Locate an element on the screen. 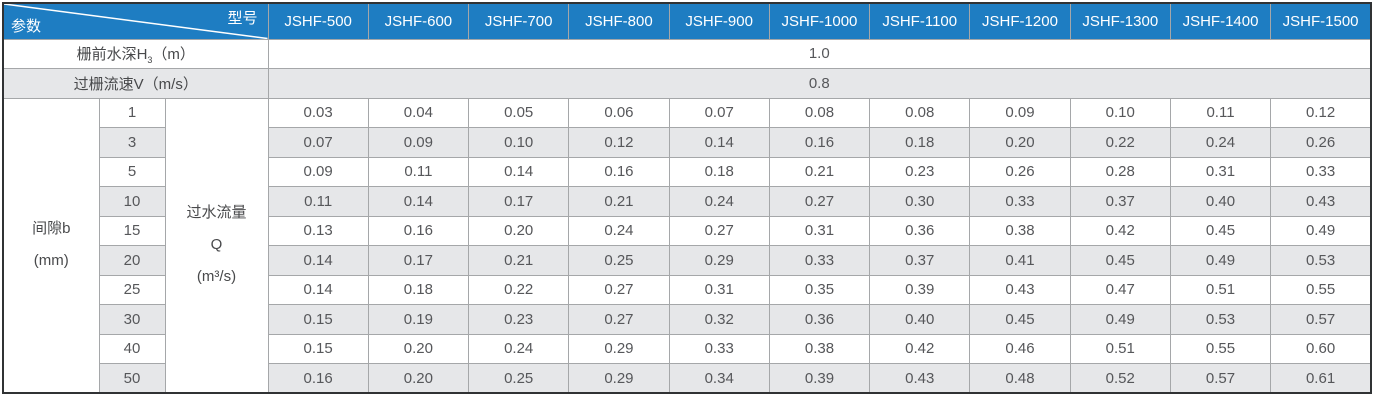 Image resolution: width=1376 pixels, height=400 pixels. gap-value-cell: 10 is located at coordinates (132, 201).